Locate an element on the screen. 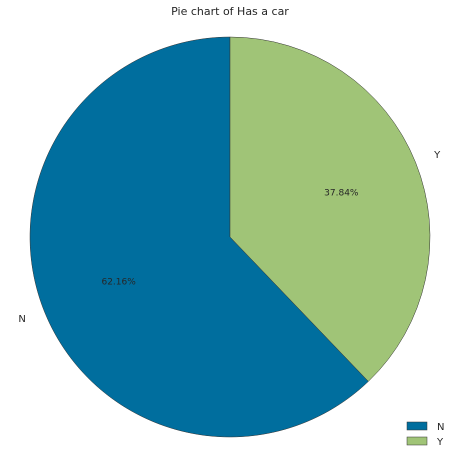  chart-title: Pie chart of Has a car is located at coordinates (230, 11).